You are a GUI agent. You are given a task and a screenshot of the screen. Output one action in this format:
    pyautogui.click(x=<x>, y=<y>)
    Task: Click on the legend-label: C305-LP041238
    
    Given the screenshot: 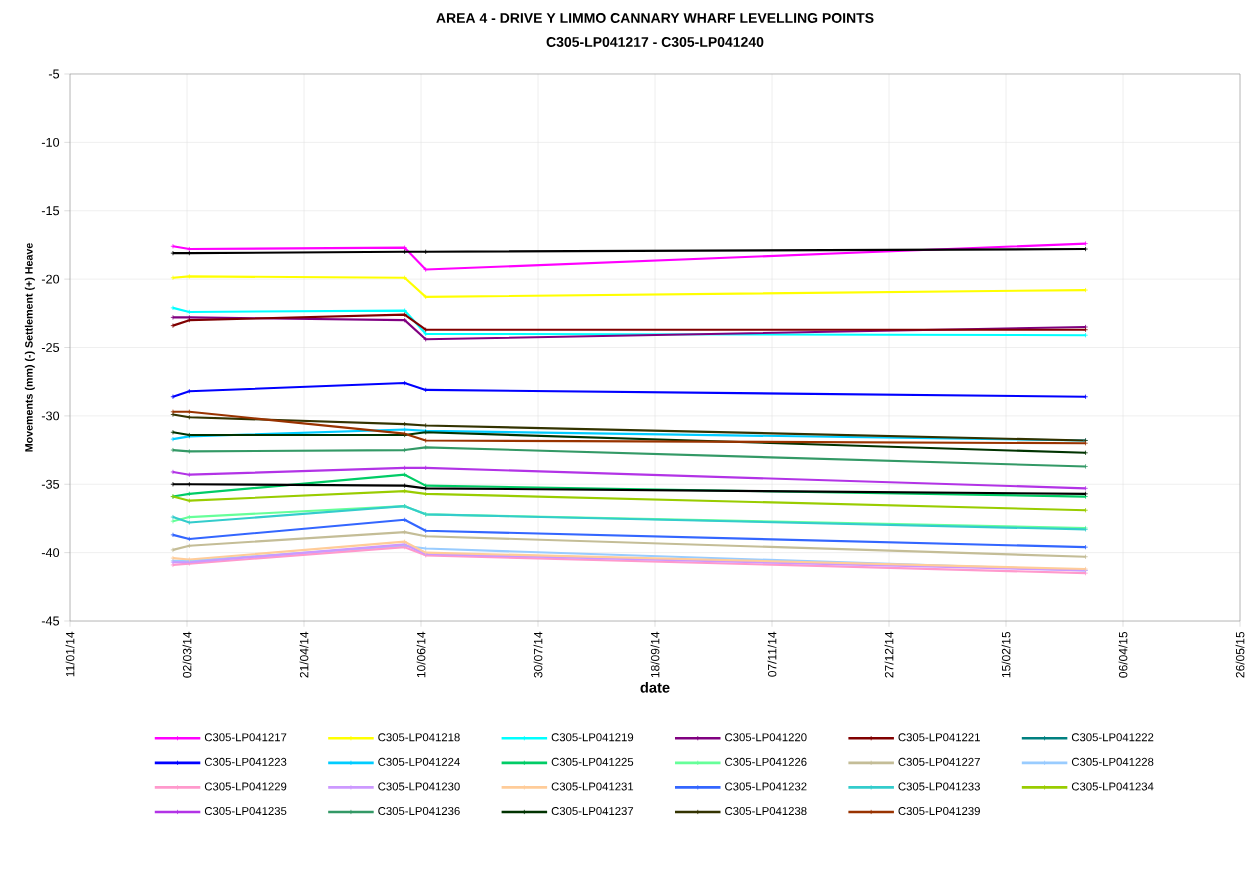 What is the action you would take?
    pyautogui.click(x=766, y=811)
    